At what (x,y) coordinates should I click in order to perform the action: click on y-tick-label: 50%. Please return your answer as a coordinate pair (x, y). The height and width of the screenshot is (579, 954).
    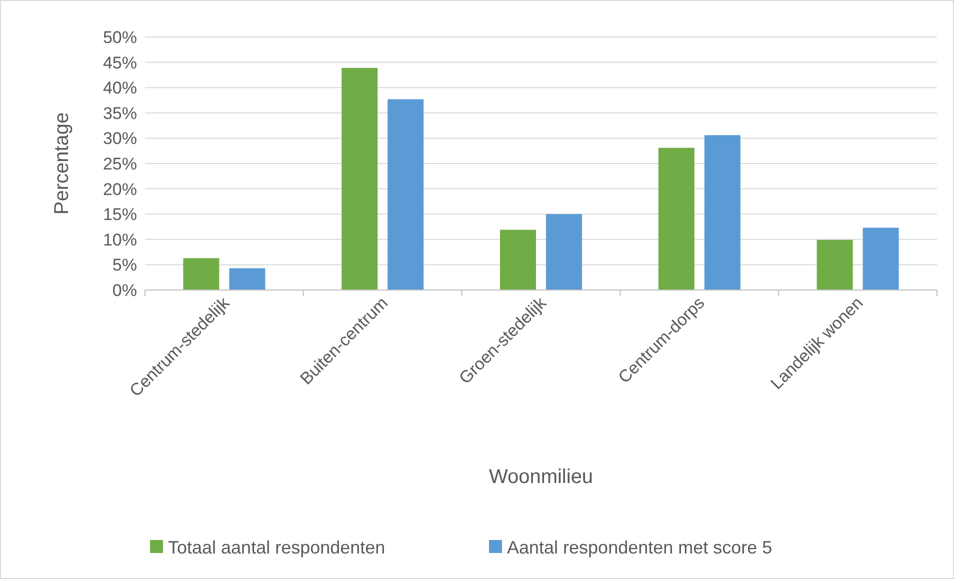
    Looking at the image, I should click on (119, 37).